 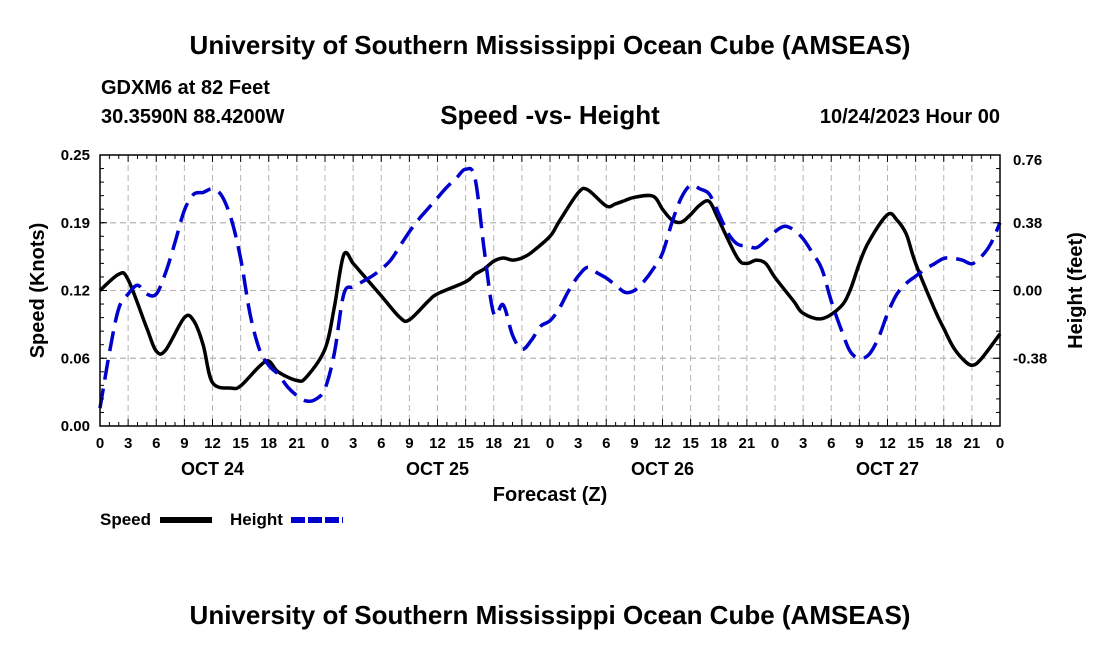 I want to click on y-tick-label: 0.06, so click(x=75, y=358).